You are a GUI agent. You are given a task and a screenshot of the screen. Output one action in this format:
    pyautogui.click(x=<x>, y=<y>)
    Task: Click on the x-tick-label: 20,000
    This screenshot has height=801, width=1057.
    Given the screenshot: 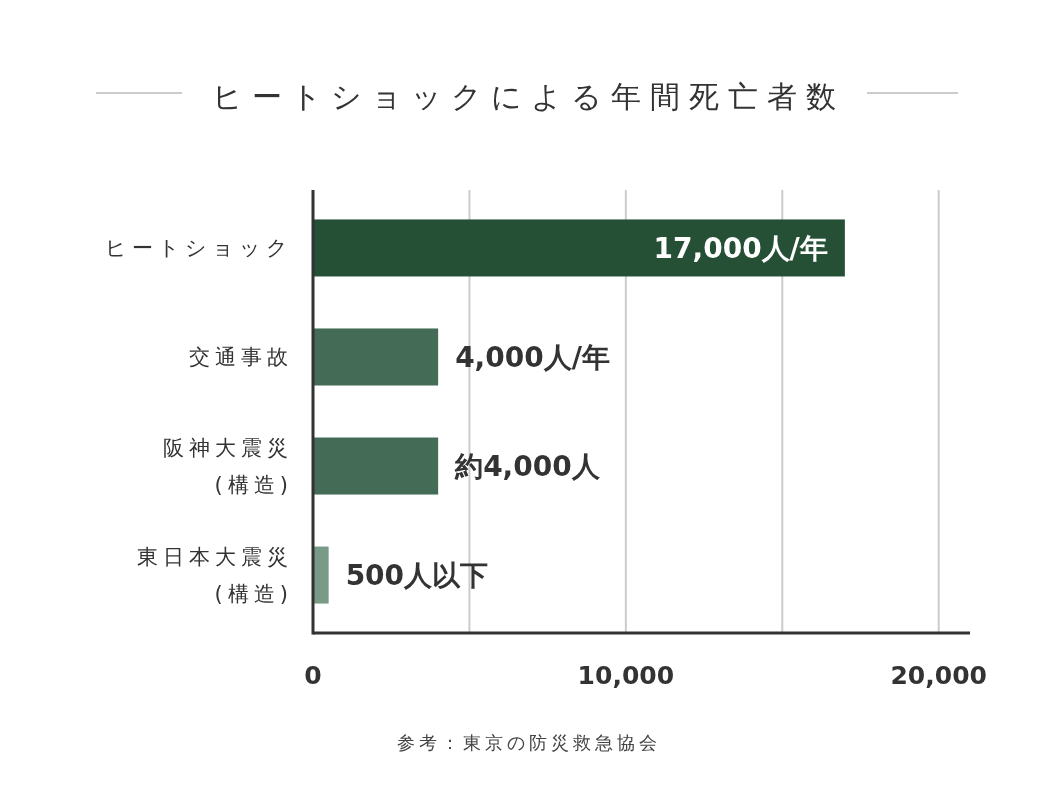 What is the action you would take?
    pyautogui.click(x=938, y=675)
    